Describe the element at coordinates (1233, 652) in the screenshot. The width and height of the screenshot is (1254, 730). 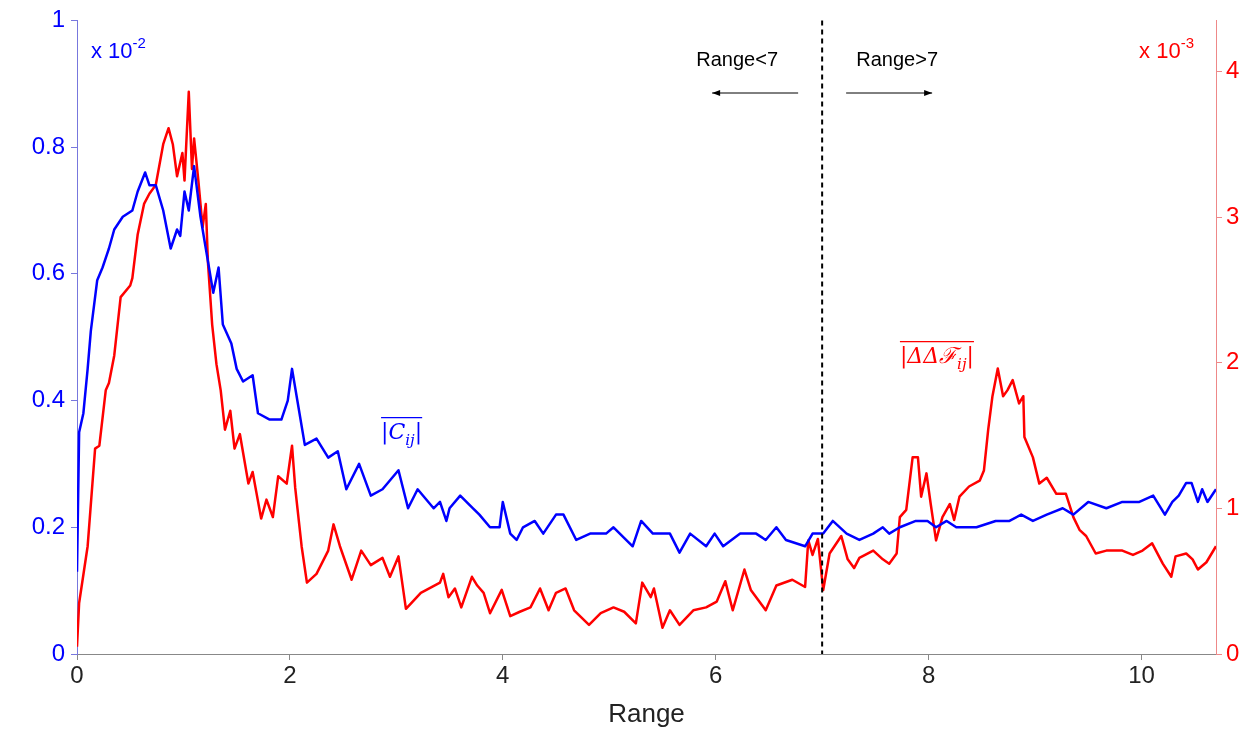
I see `y2-tick-label: 0` at that location.